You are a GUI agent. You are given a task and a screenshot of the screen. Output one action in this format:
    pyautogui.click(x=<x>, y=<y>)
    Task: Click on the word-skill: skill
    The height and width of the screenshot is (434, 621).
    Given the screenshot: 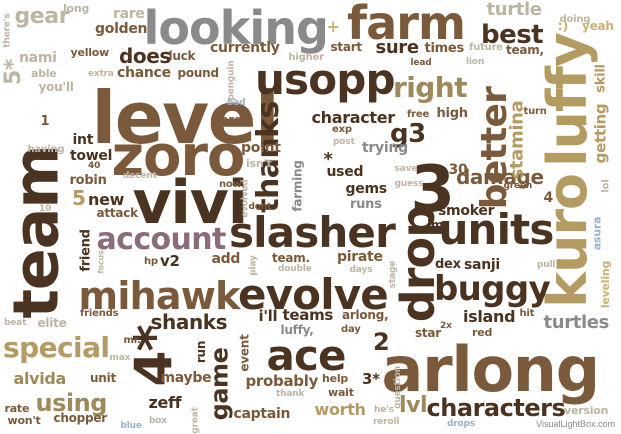 What is the action you would take?
    pyautogui.click(x=601, y=78)
    